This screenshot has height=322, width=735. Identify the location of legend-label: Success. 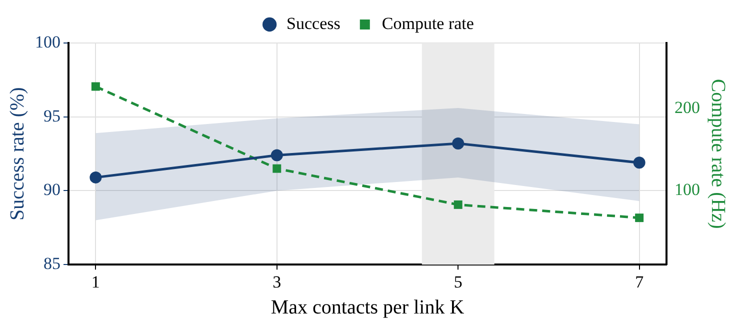
(313, 23).